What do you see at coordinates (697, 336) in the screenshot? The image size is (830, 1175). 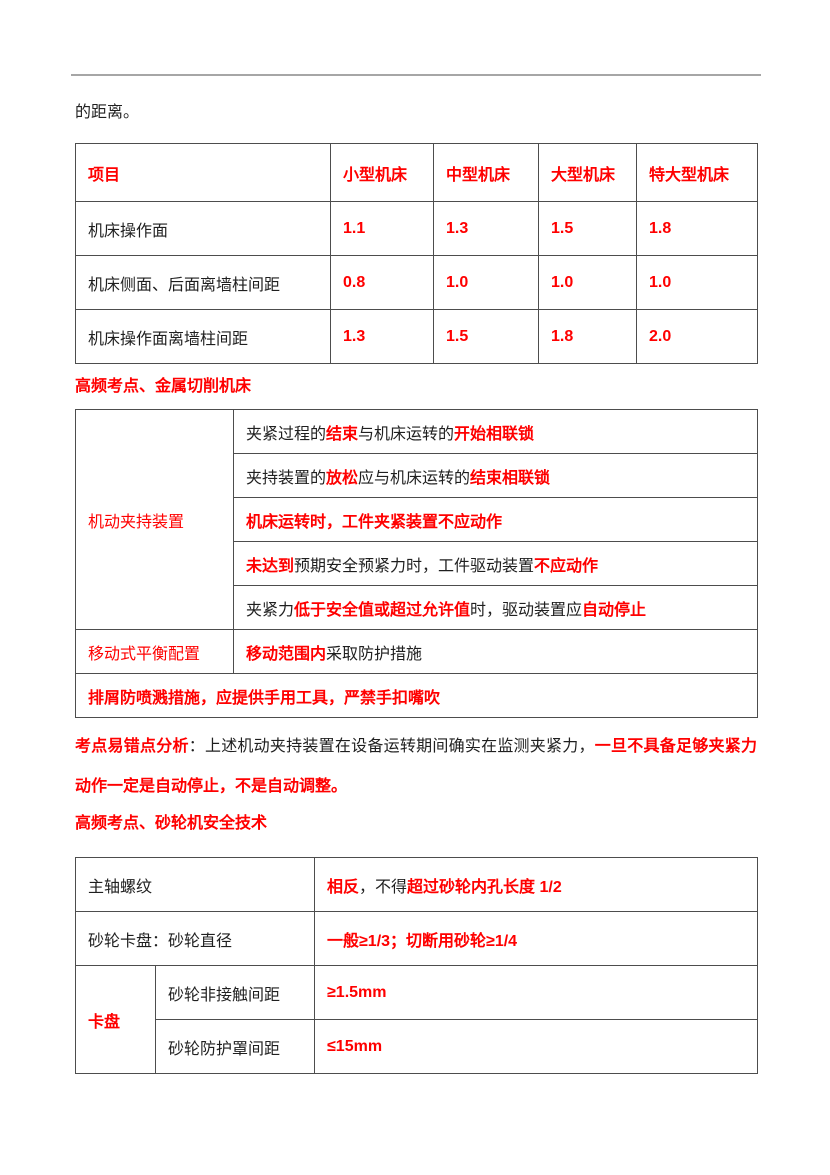 I see `value-cell: 2.0` at bounding box center [697, 336].